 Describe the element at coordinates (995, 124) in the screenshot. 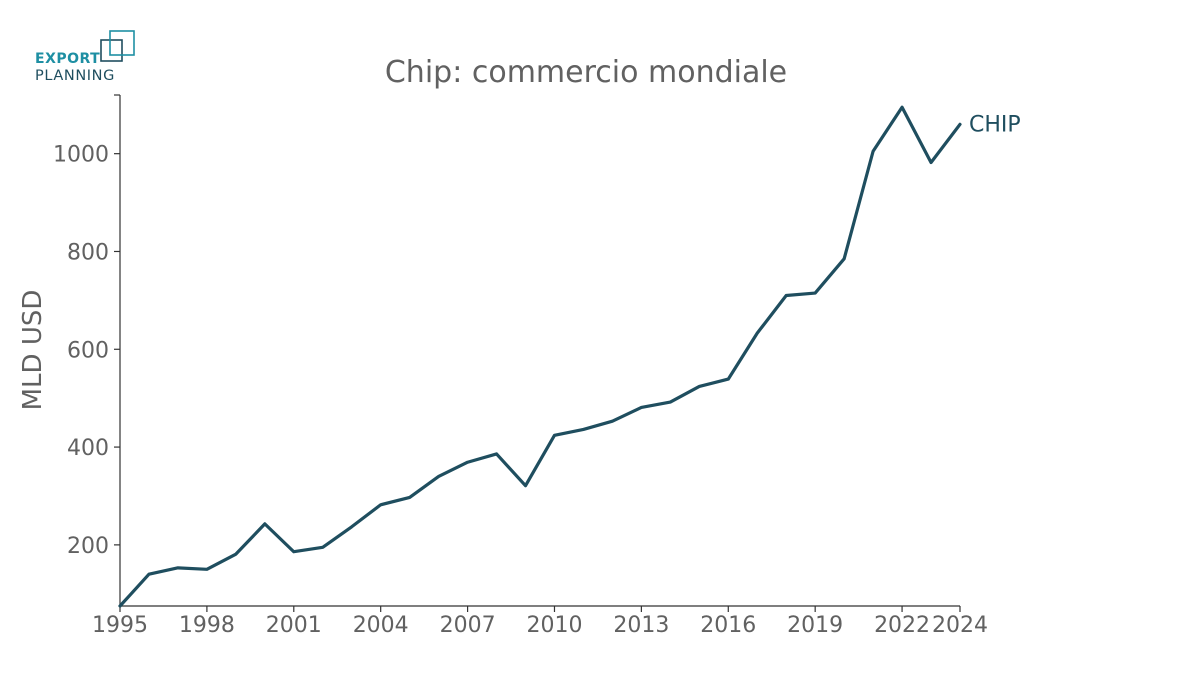

I see `series-label: CHIP` at that location.